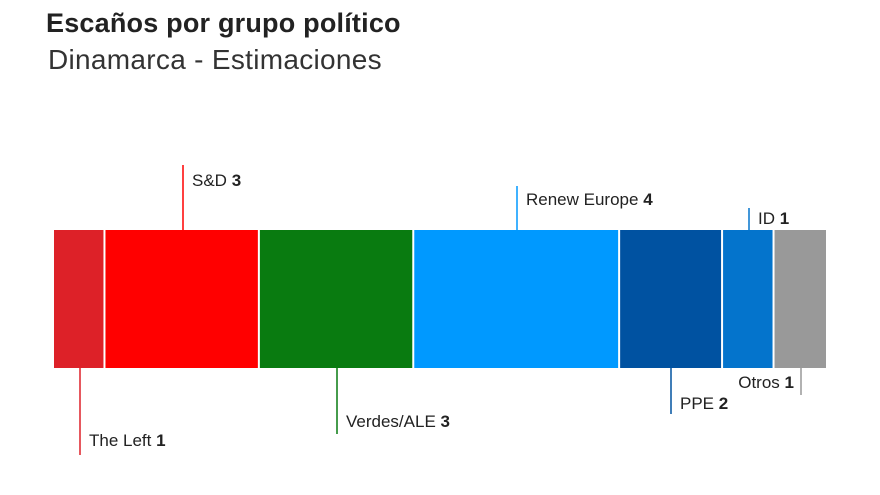  I want to click on segment-label-the-left: The Left 1, so click(127, 440).